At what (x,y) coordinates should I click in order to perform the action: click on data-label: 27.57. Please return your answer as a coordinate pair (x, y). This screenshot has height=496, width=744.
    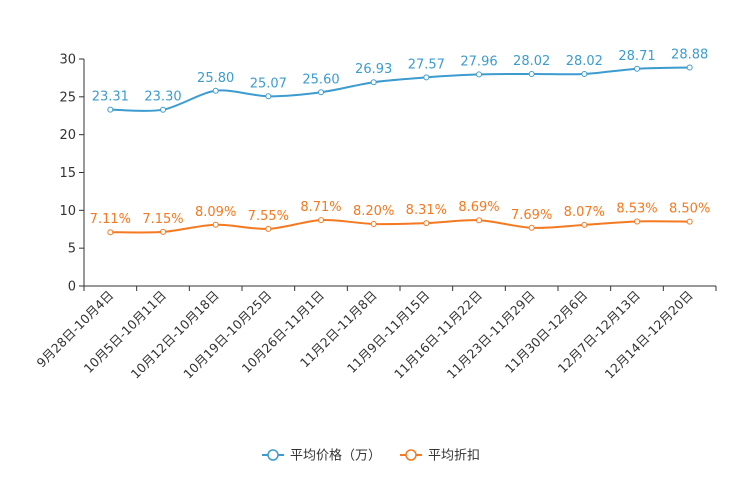
    Looking at the image, I should click on (426, 64).